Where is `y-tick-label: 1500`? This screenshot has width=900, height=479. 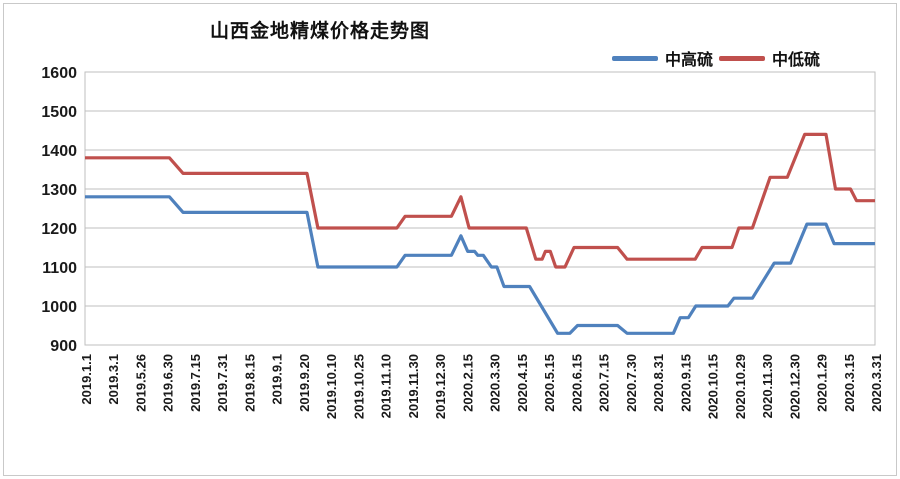 y-tick-label: 1500 is located at coordinates (59, 112).